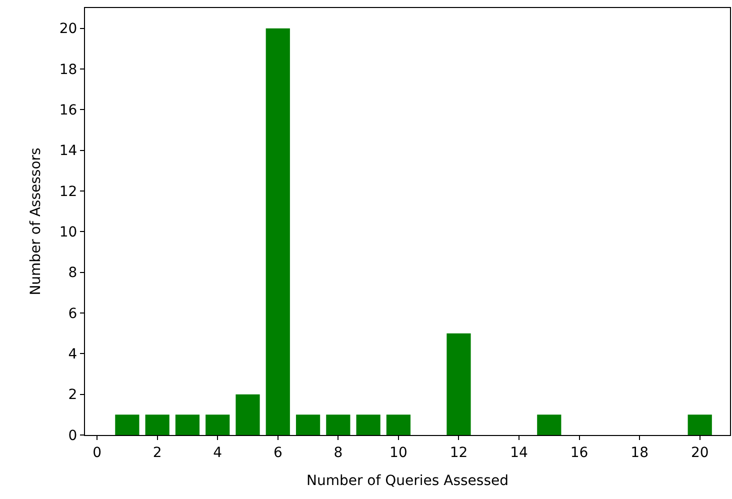 This screenshot has width=732, height=499. Describe the element at coordinates (68, 232) in the screenshot. I see `y-tick-label: 10` at that location.